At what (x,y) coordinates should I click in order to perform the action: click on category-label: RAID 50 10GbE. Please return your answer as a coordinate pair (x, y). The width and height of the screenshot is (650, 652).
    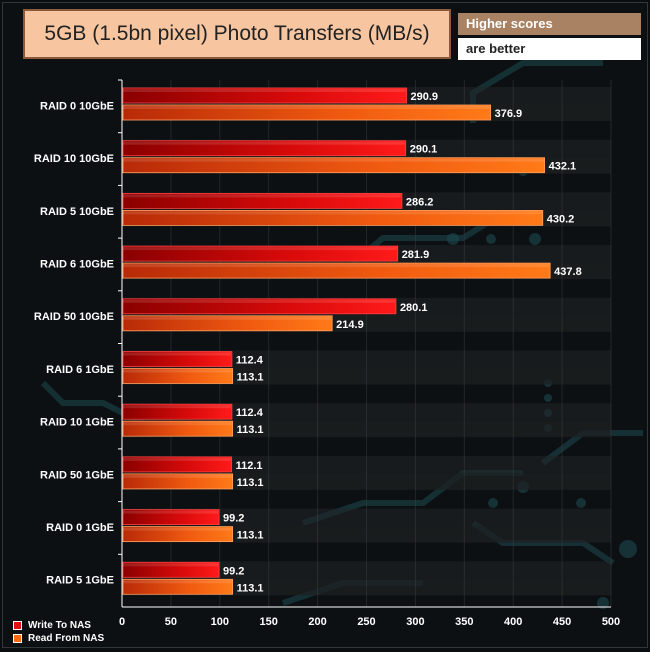
    Looking at the image, I should click on (74, 317).